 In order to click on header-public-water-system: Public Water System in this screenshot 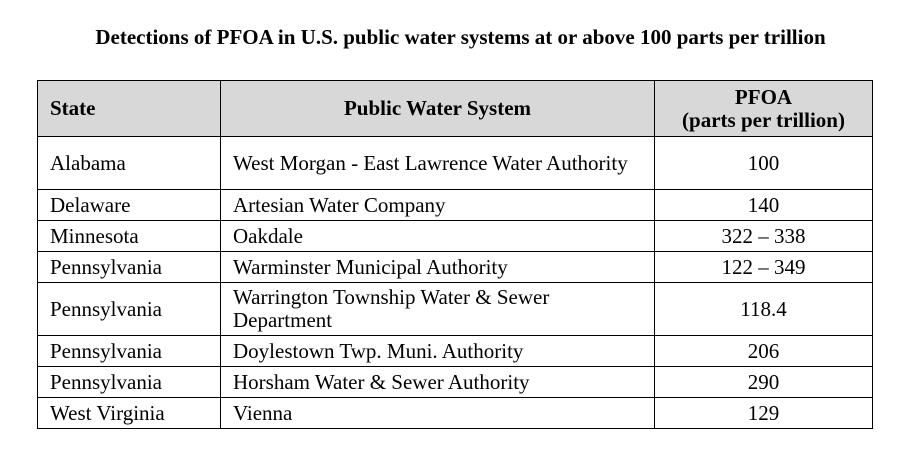, I will do `click(437, 108)`.